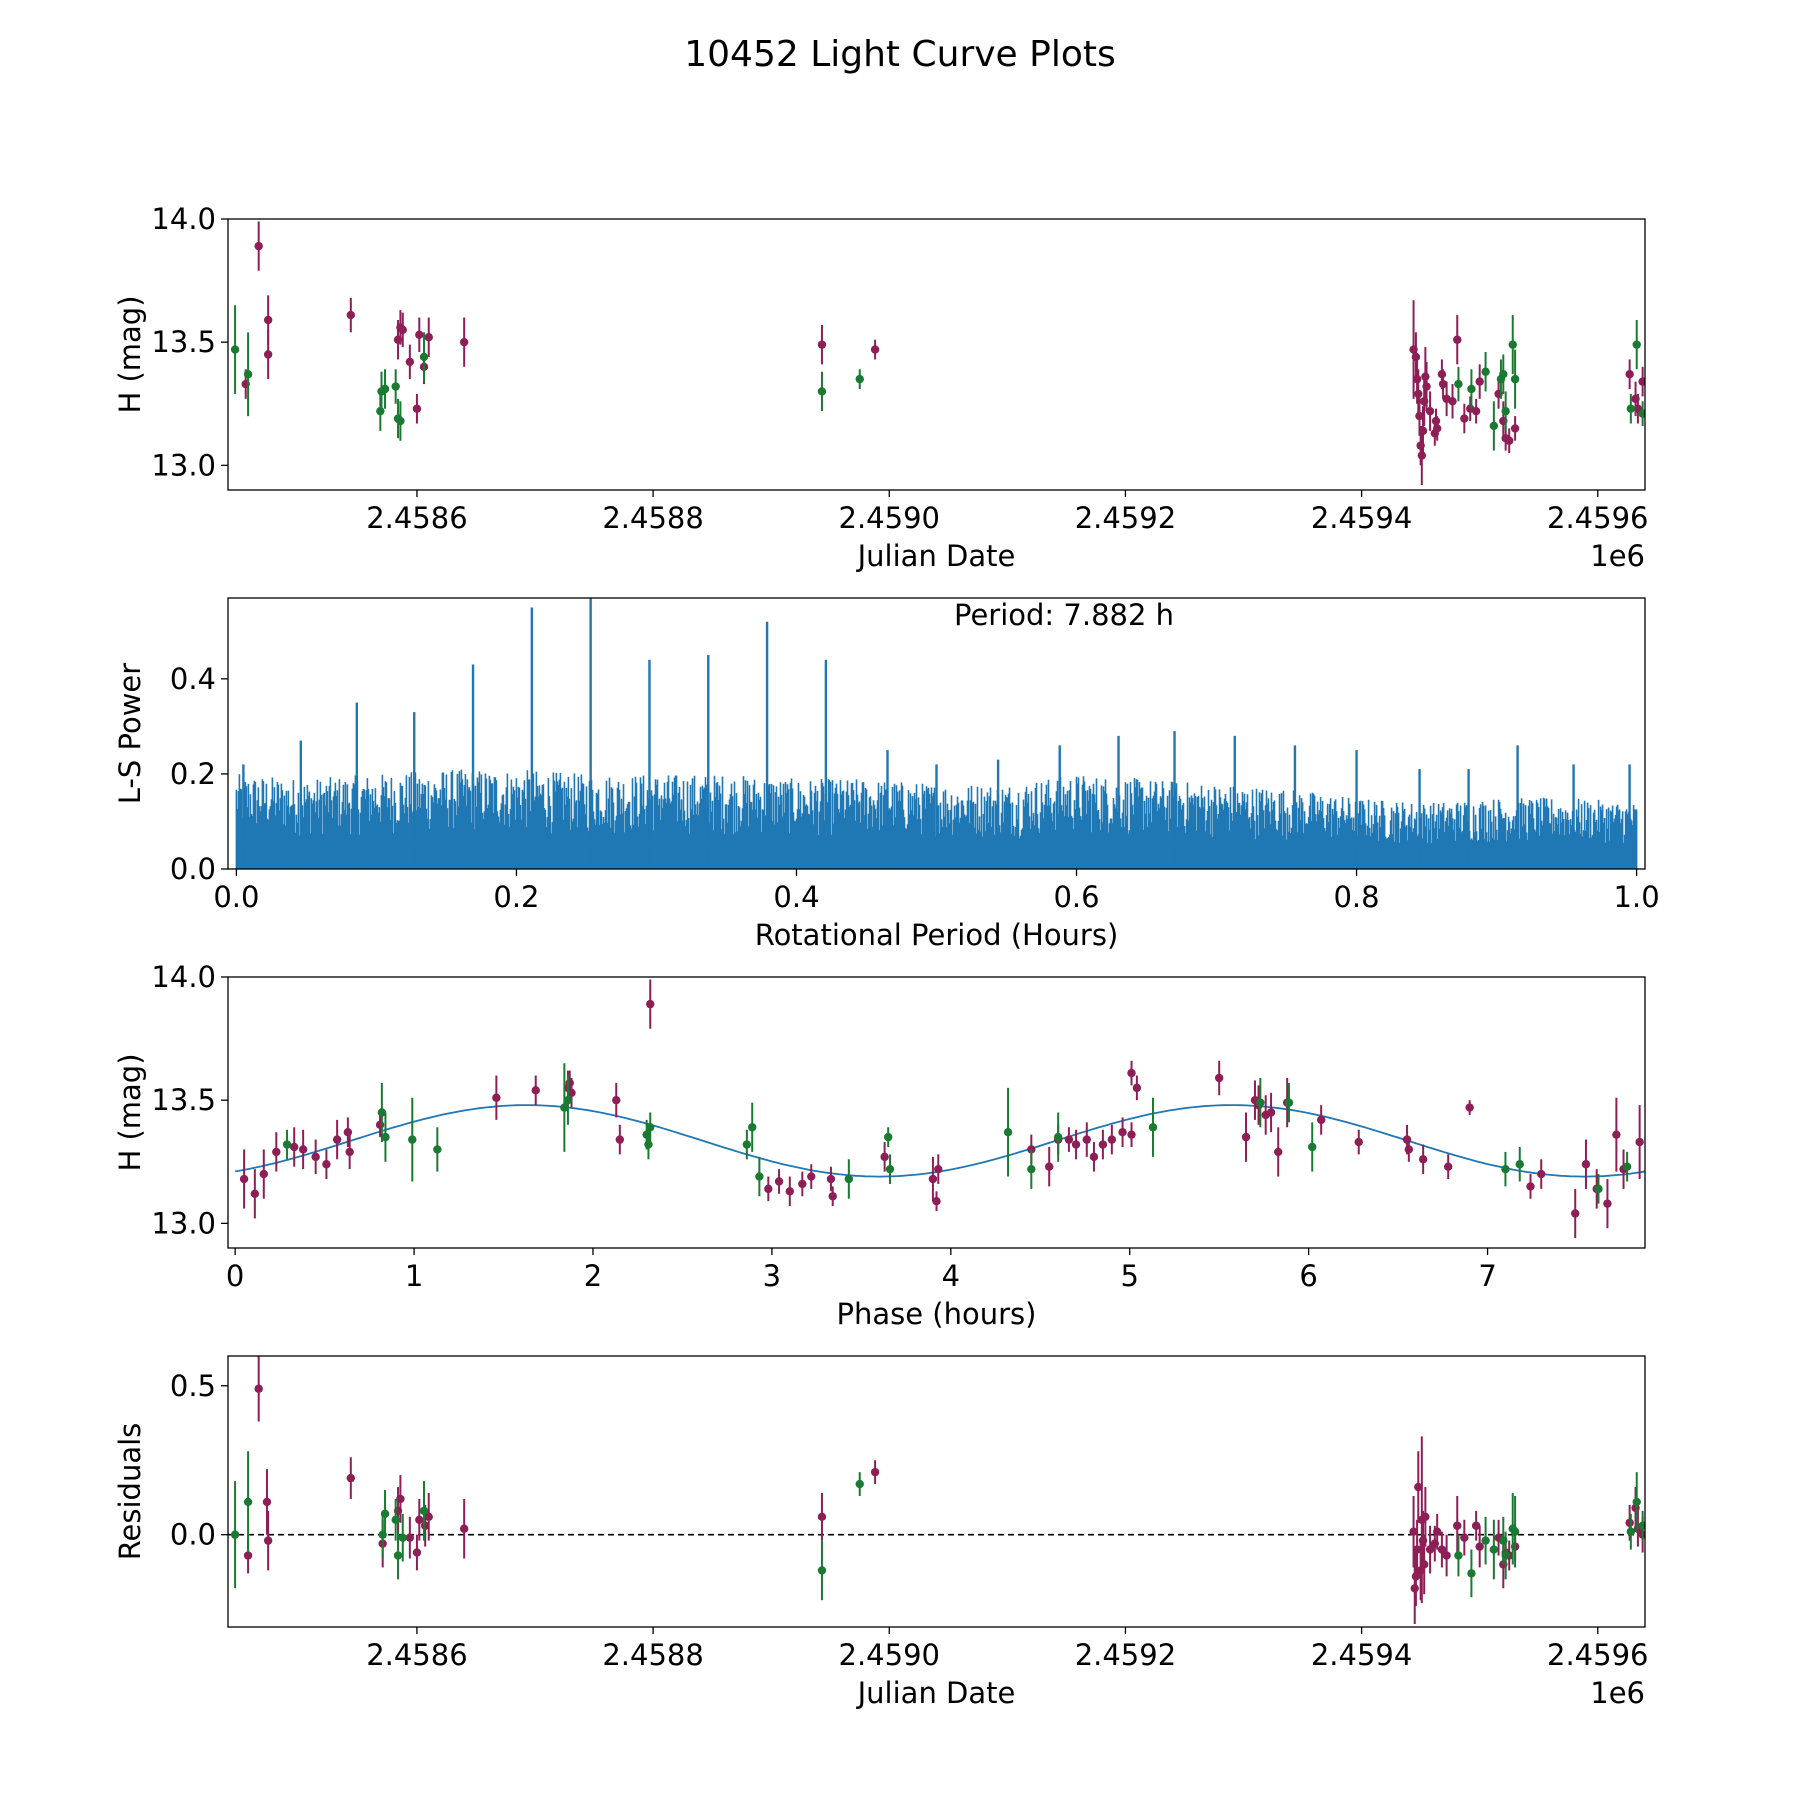 This screenshot has width=1800, height=1800. I want to click on y-axis-label: Residuals, so click(130, 1492).